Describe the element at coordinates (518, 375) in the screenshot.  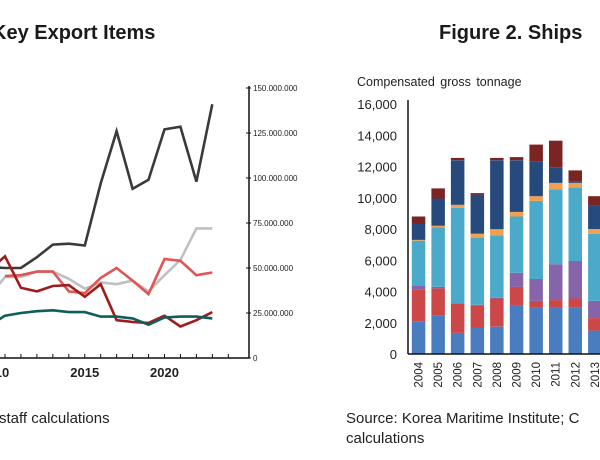
I see `right-x-tick-label: 2009` at that location.